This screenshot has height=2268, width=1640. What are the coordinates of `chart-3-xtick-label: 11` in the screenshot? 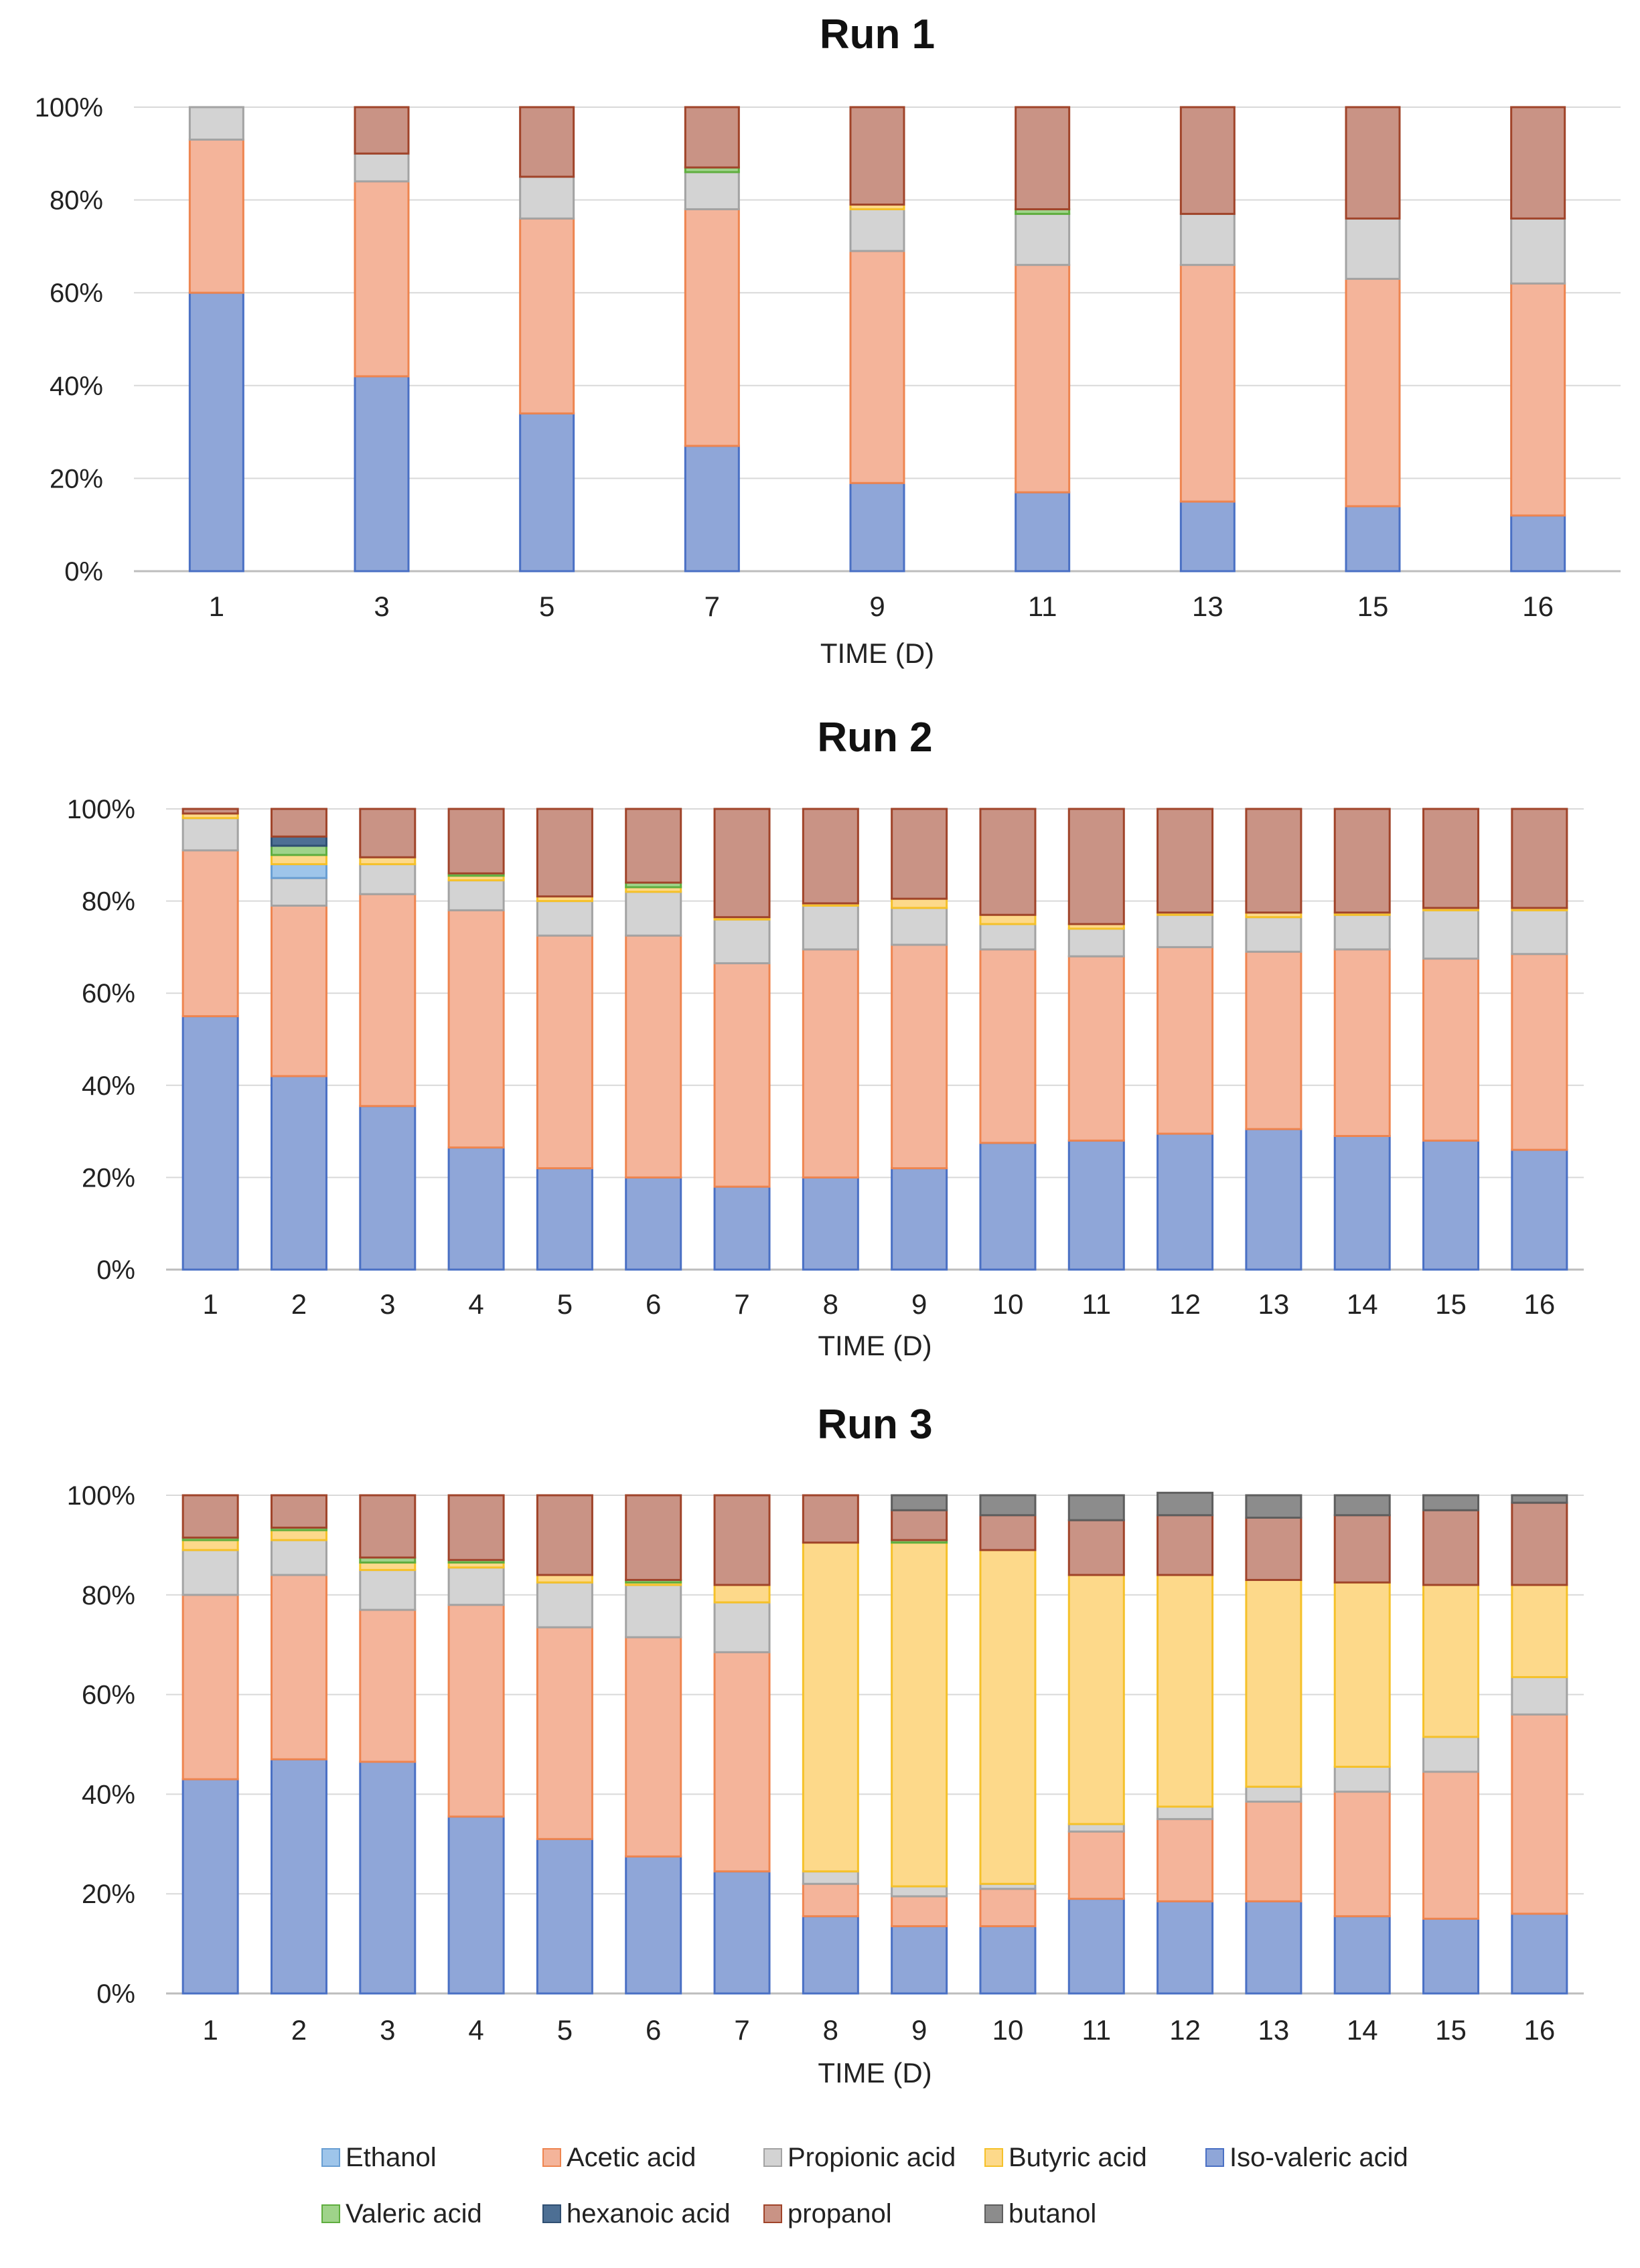 It's located at (1096, 2030).